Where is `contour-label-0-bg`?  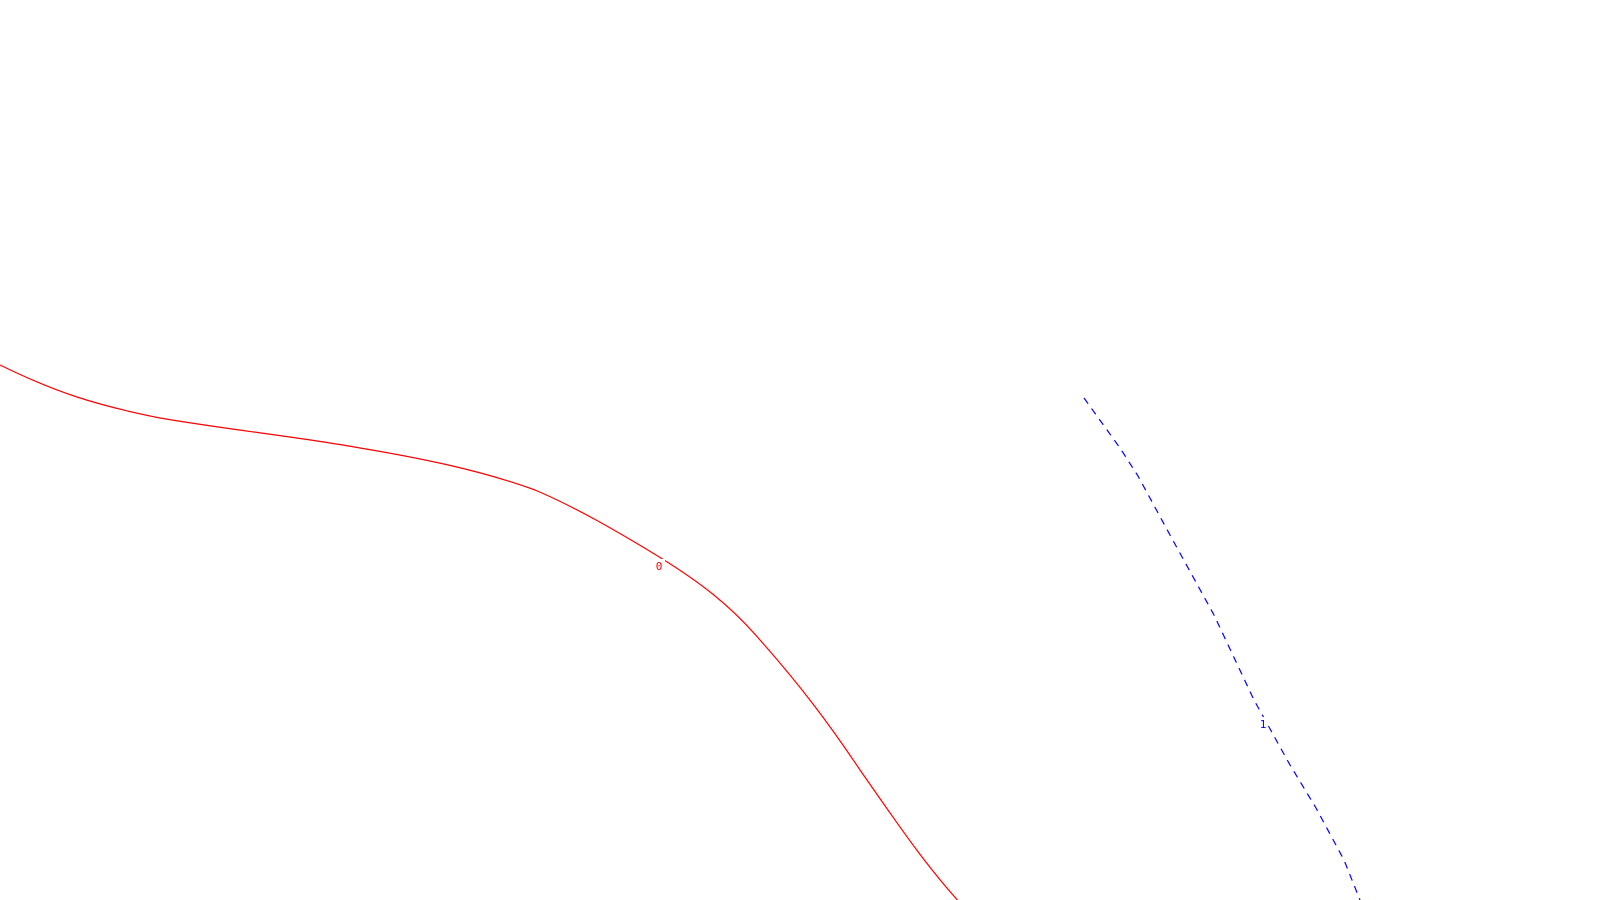 contour-label-0-bg is located at coordinates (658, 565).